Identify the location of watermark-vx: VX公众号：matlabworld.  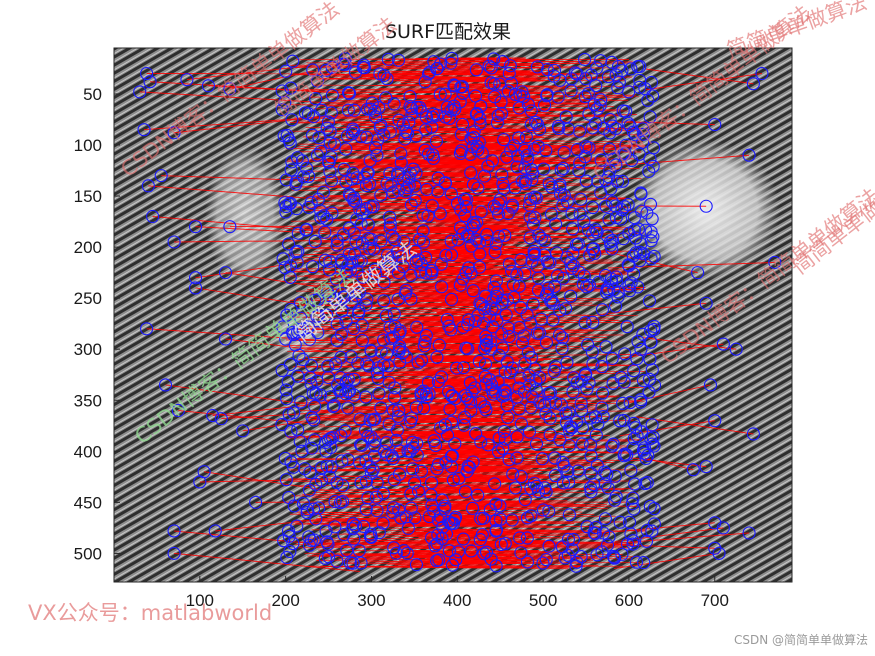
(150, 613).